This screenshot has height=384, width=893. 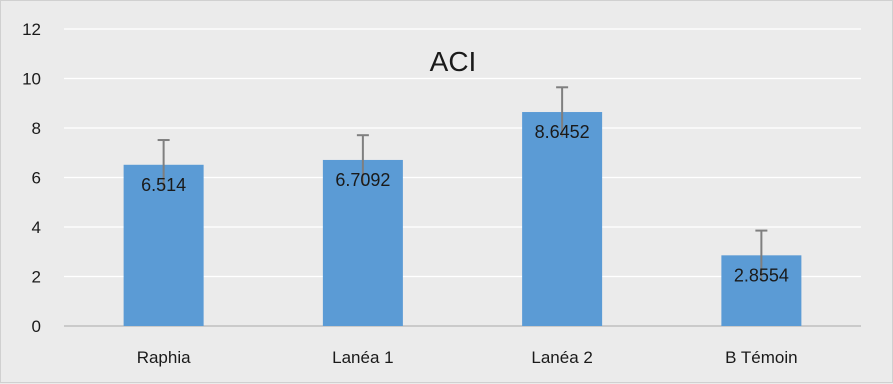 What do you see at coordinates (36, 227) in the screenshot?
I see `y-tick-label-4: 4` at bounding box center [36, 227].